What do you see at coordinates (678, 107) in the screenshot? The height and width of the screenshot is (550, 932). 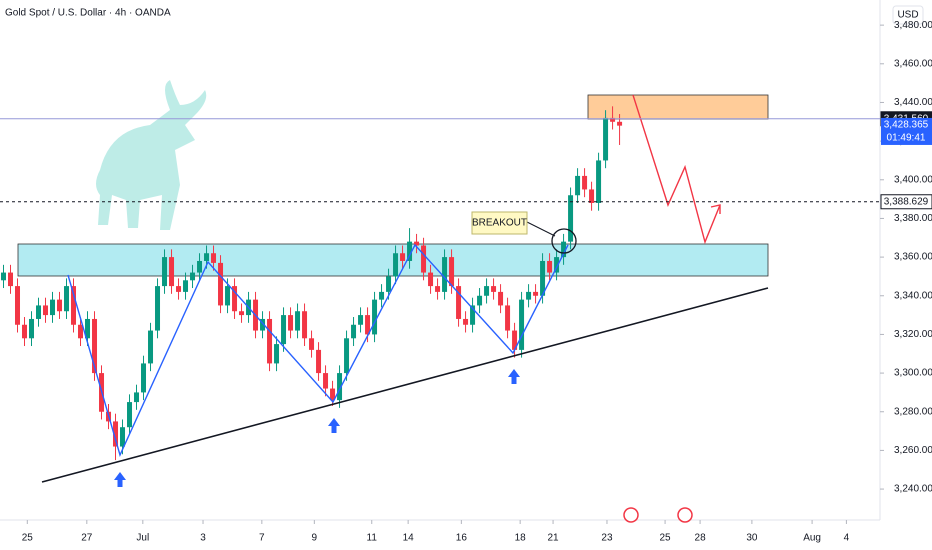 I see `target-zone` at bounding box center [678, 107].